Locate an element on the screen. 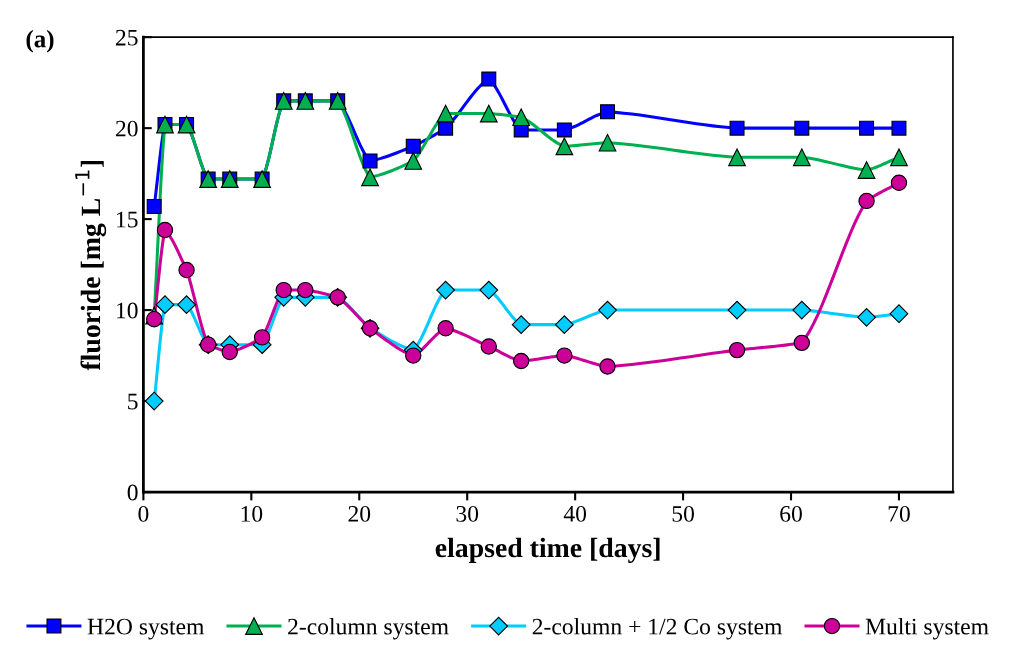  legend-label: 2-column + 1/2 Co system is located at coordinates (657, 628).